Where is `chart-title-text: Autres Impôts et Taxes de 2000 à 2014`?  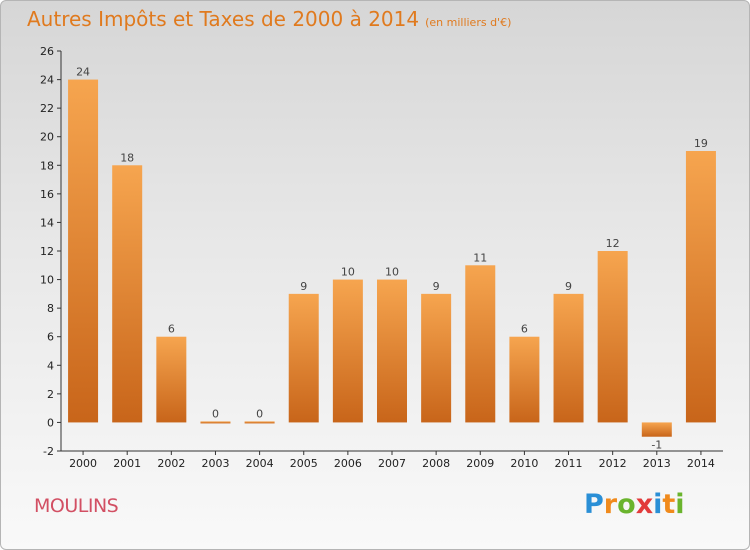 chart-title-text: Autres Impôts et Taxes de 2000 à 2014 is located at coordinates (223, 19).